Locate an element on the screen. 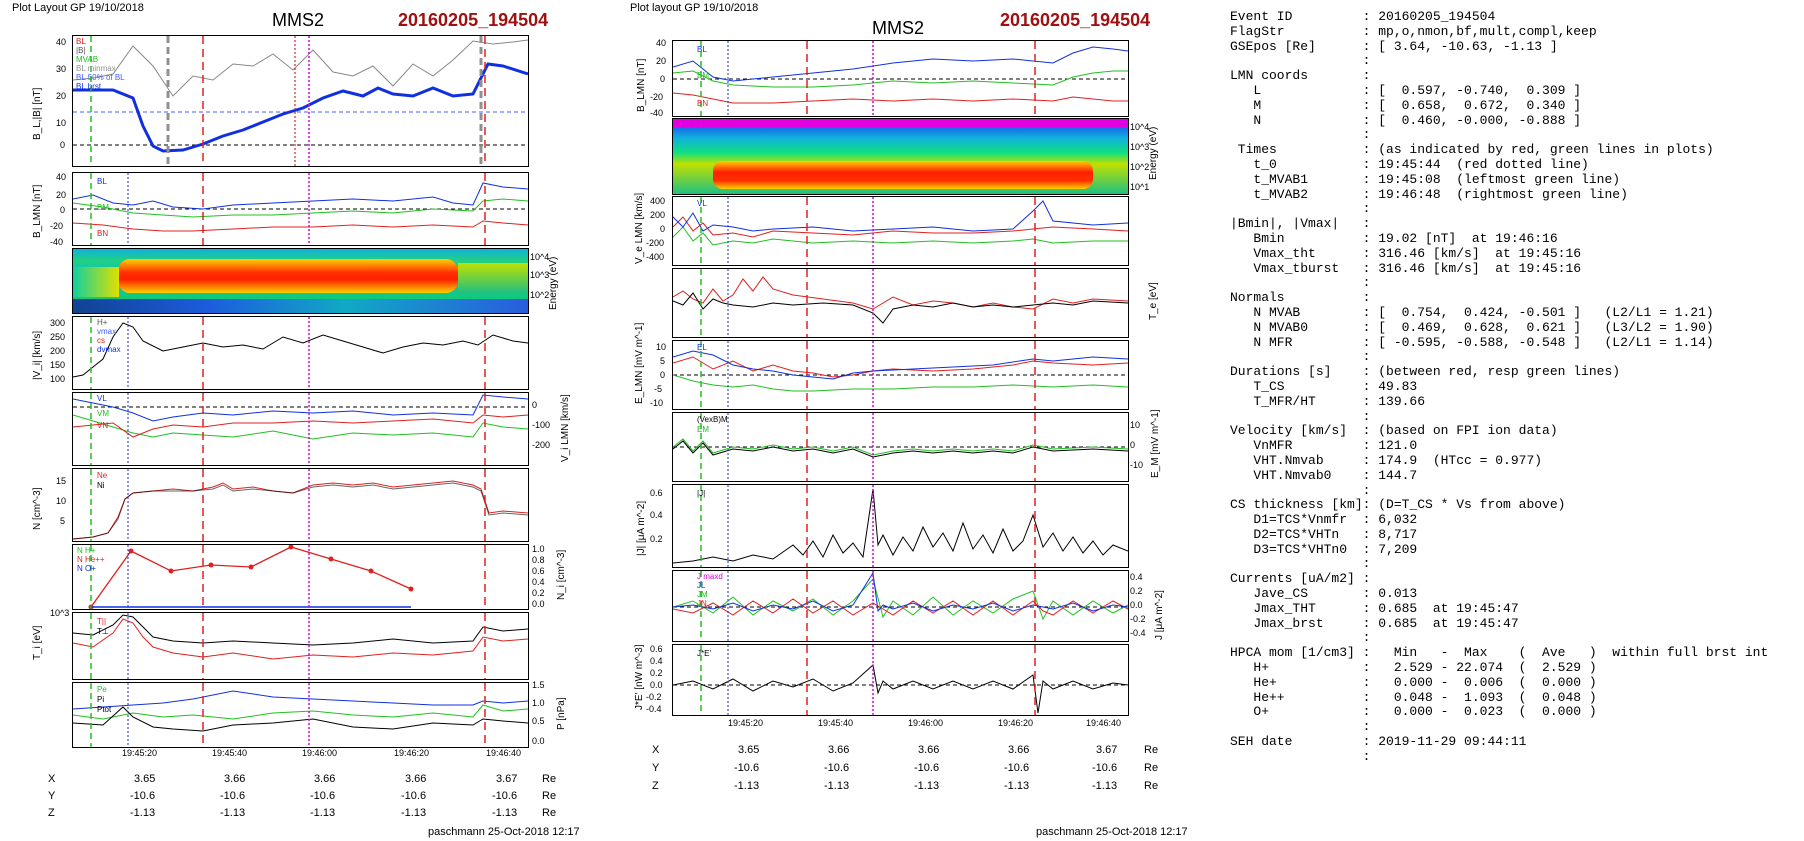 The height and width of the screenshot is (841, 1804). mid-tick-e-5: 5 is located at coordinates (663, 361).